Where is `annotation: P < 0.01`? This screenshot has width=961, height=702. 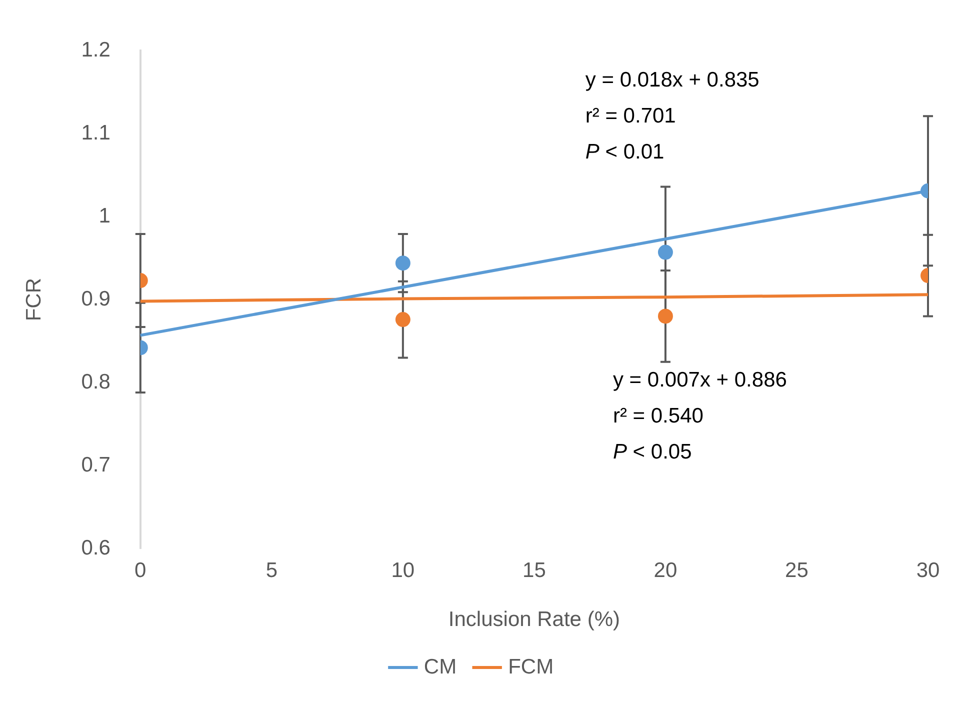
annotation: P < 0.01 is located at coordinates (624, 152).